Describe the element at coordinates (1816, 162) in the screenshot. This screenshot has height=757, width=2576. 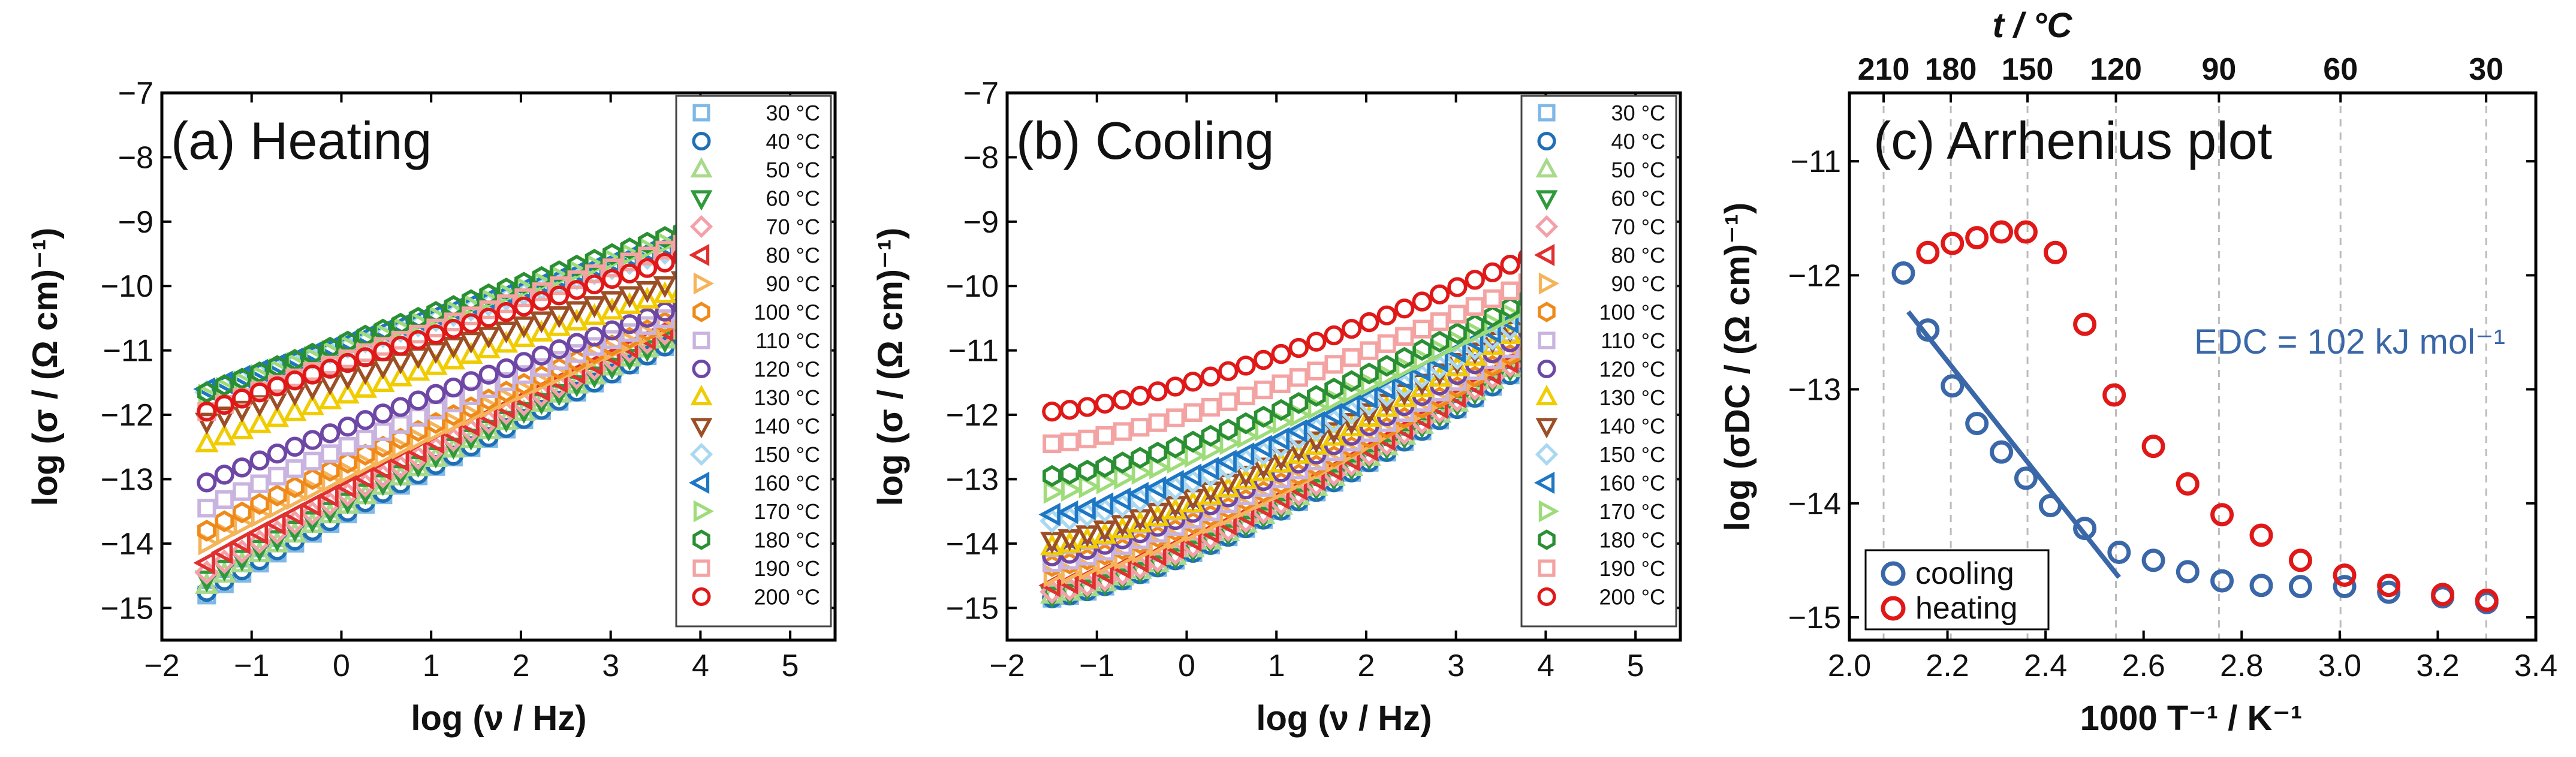
I see `y-tick-label: −11` at that location.